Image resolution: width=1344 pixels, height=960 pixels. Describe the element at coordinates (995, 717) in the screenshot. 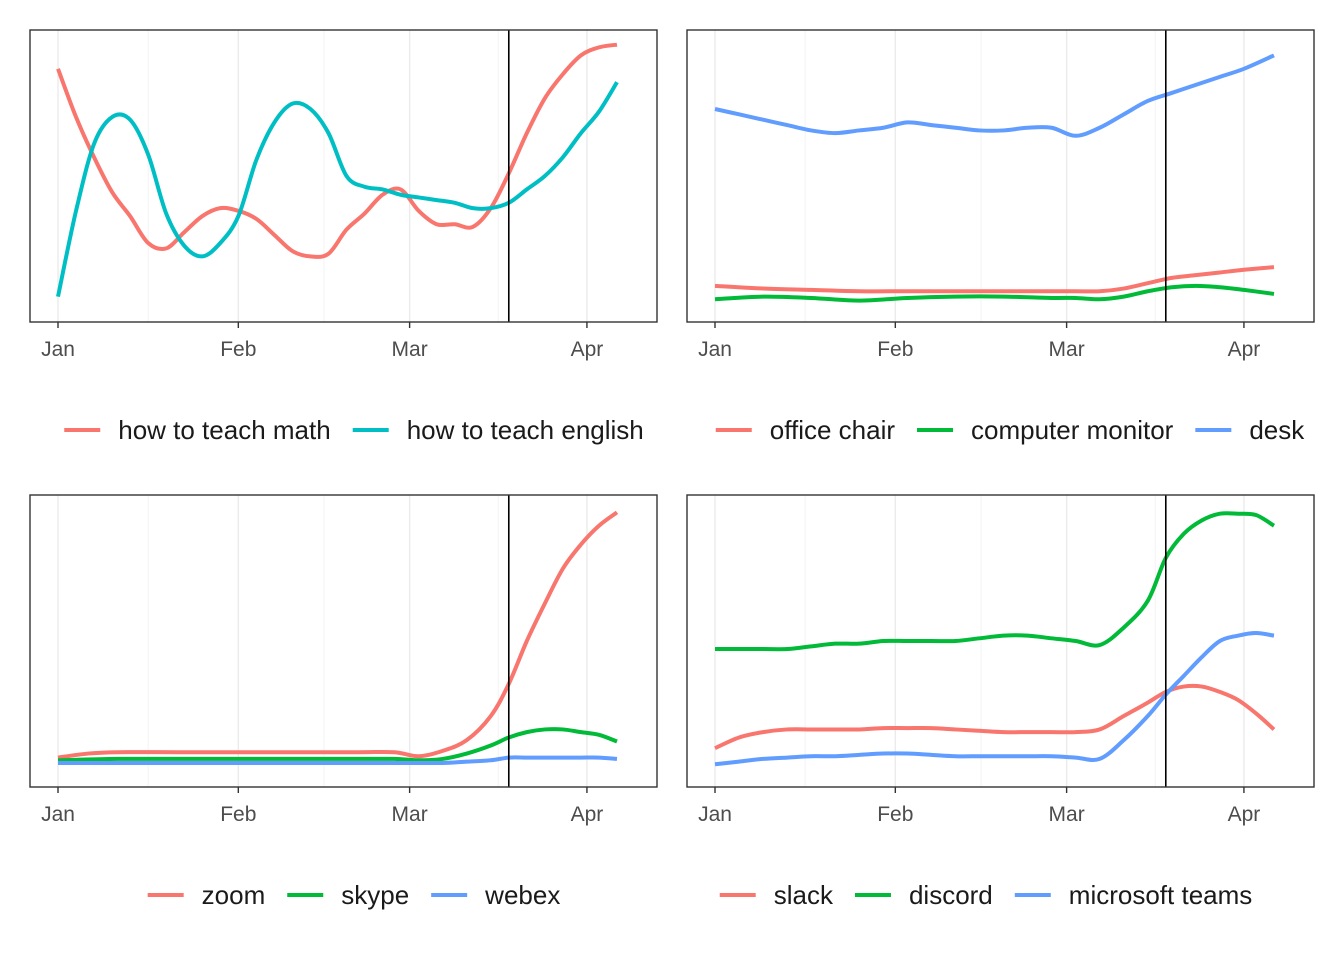

I see `series-line-slack` at that location.